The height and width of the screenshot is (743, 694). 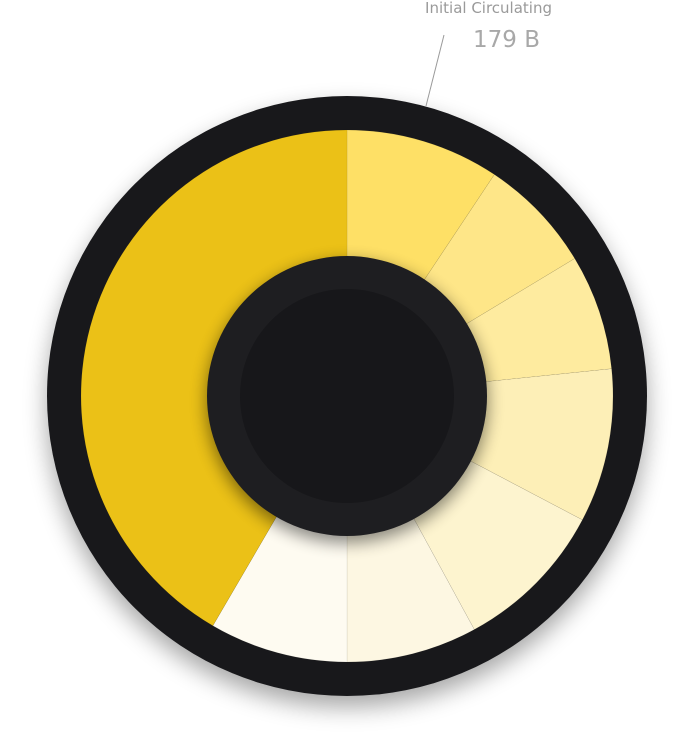 I want to click on callout-value: 179 B, so click(x=506, y=40).